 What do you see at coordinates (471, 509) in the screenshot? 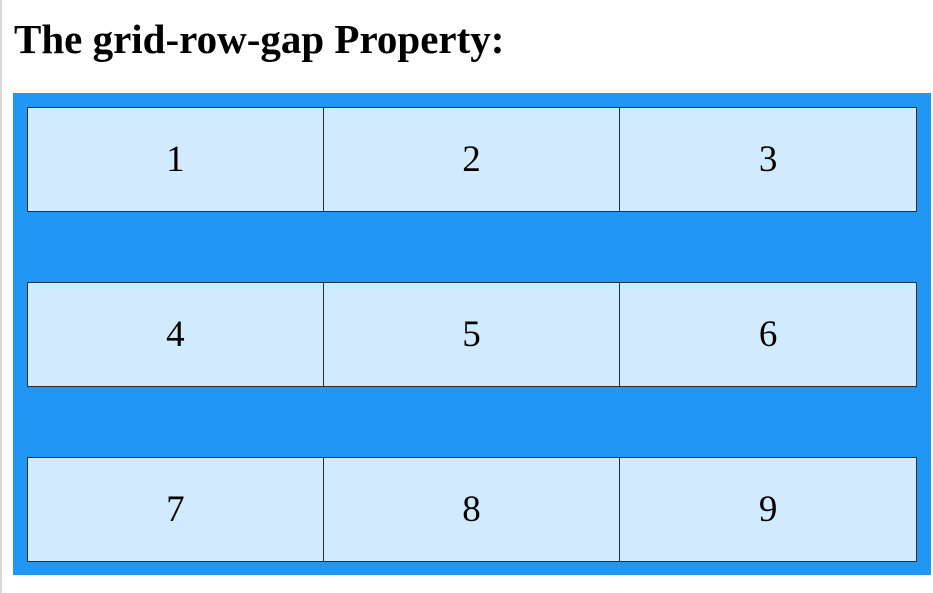
I see `grid-item-8: 8` at bounding box center [471, 509].